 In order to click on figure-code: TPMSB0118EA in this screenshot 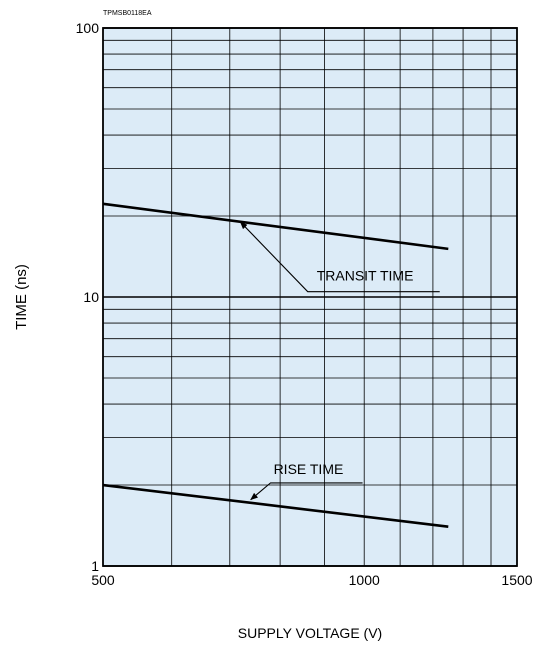, I will do `click(127, 13)`.